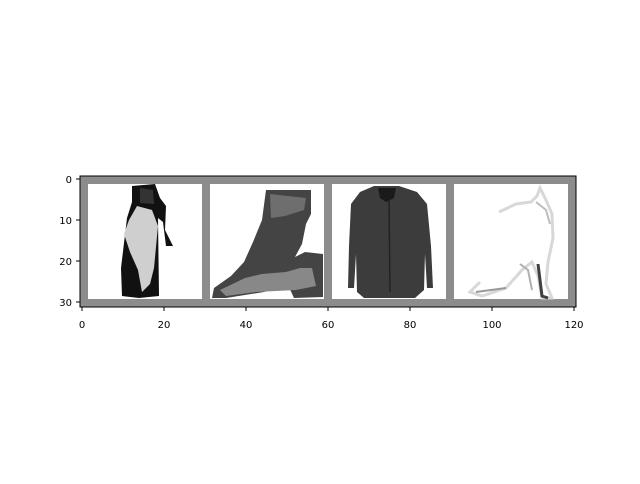 The image size is (640, 484). I want to click on x-tick-label: 0, so click(82, 325).